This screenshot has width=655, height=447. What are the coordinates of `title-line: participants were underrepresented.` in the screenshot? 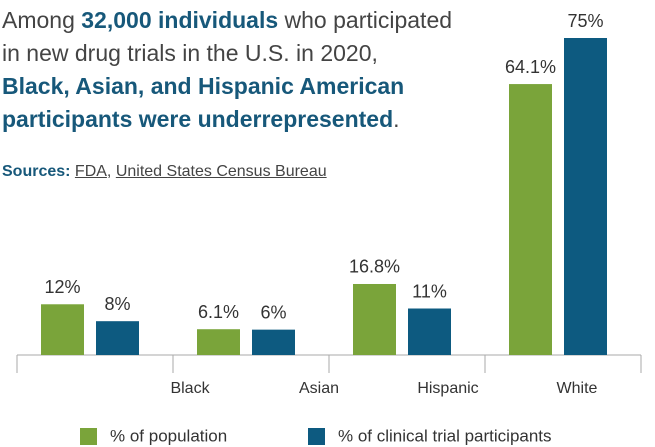 It's located at (227, 119).